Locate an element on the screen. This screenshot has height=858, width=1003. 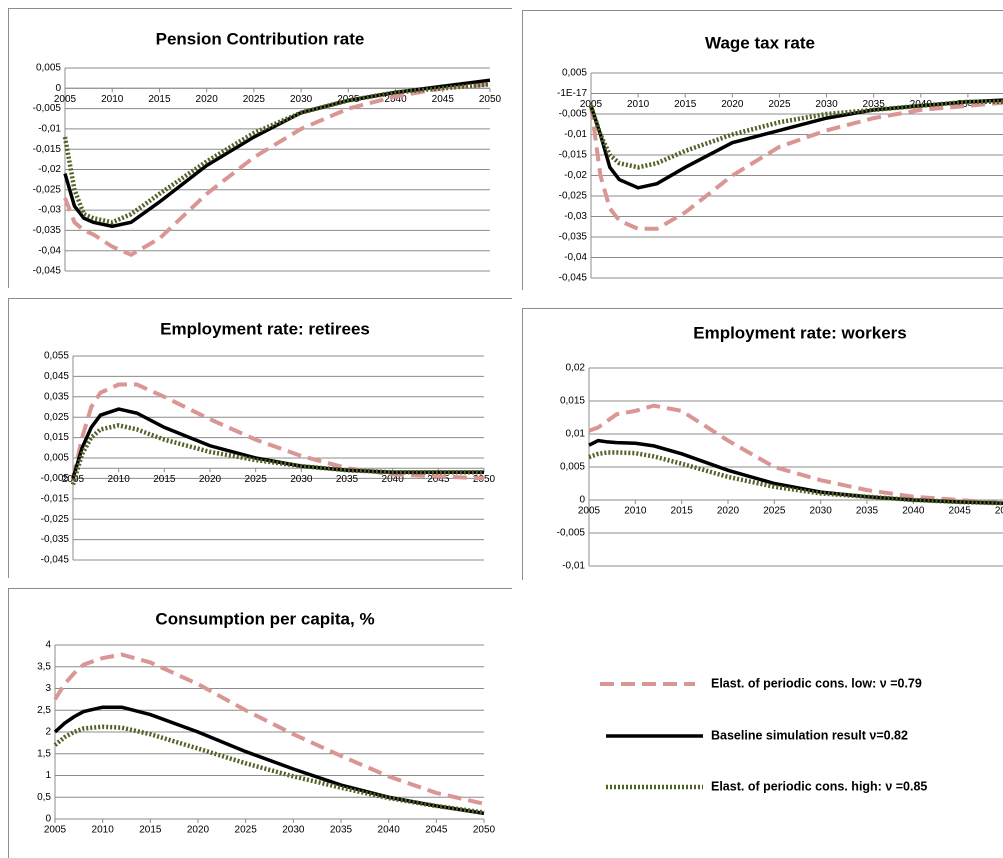
y-tick-label: 4 is located at coordinates (48, 645).